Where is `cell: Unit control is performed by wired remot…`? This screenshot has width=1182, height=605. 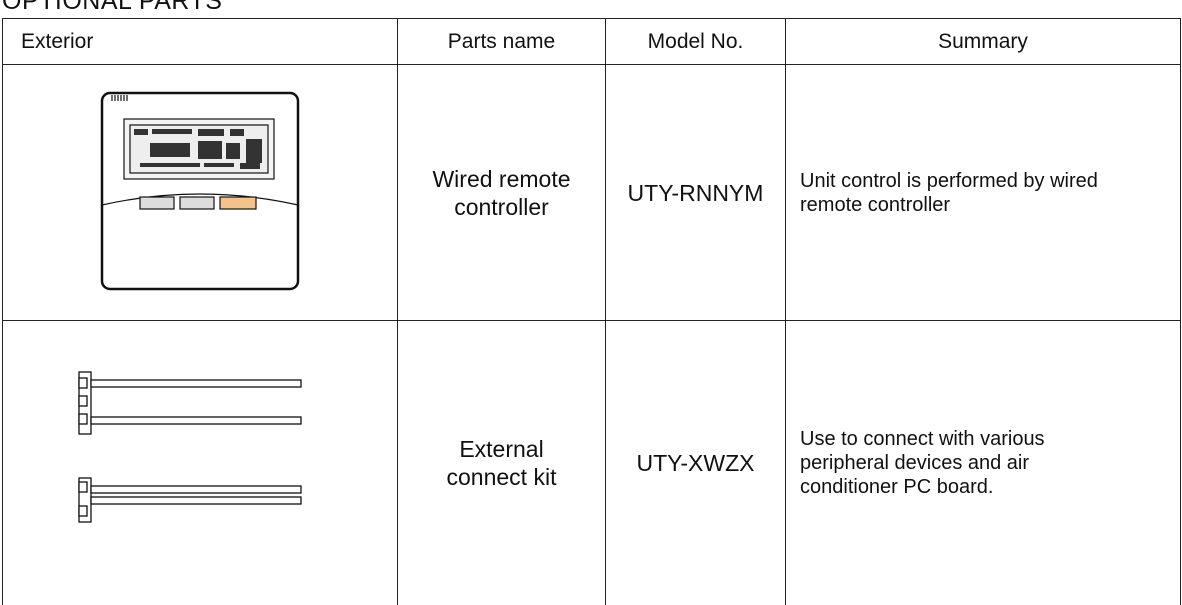 cell: Unit control is performed by wired remot… is located at coordinates (983, 192).